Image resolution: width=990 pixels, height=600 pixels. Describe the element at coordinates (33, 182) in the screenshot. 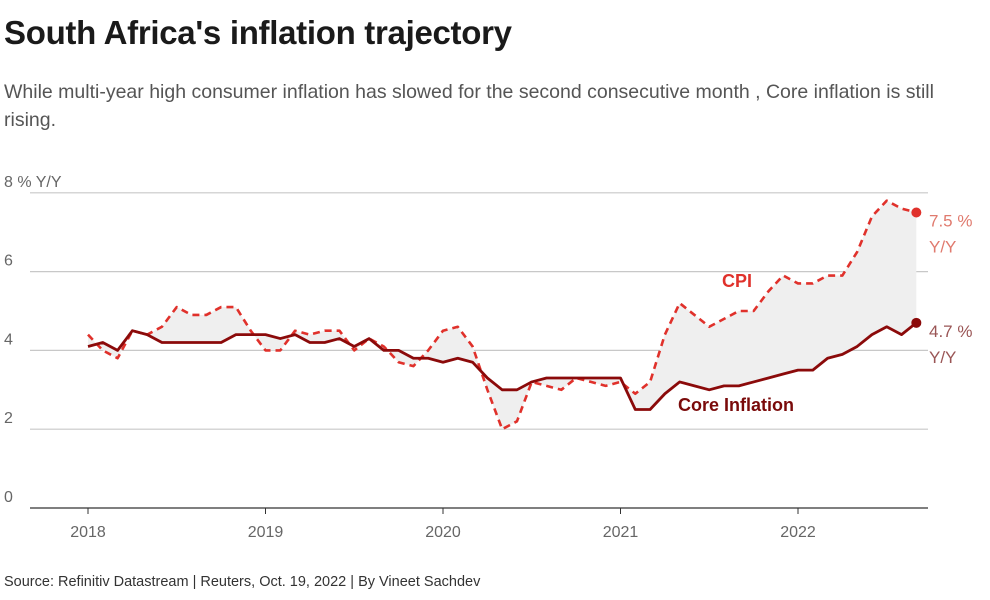

I see `y-tick-label: 8 % Y/Y` at that location.